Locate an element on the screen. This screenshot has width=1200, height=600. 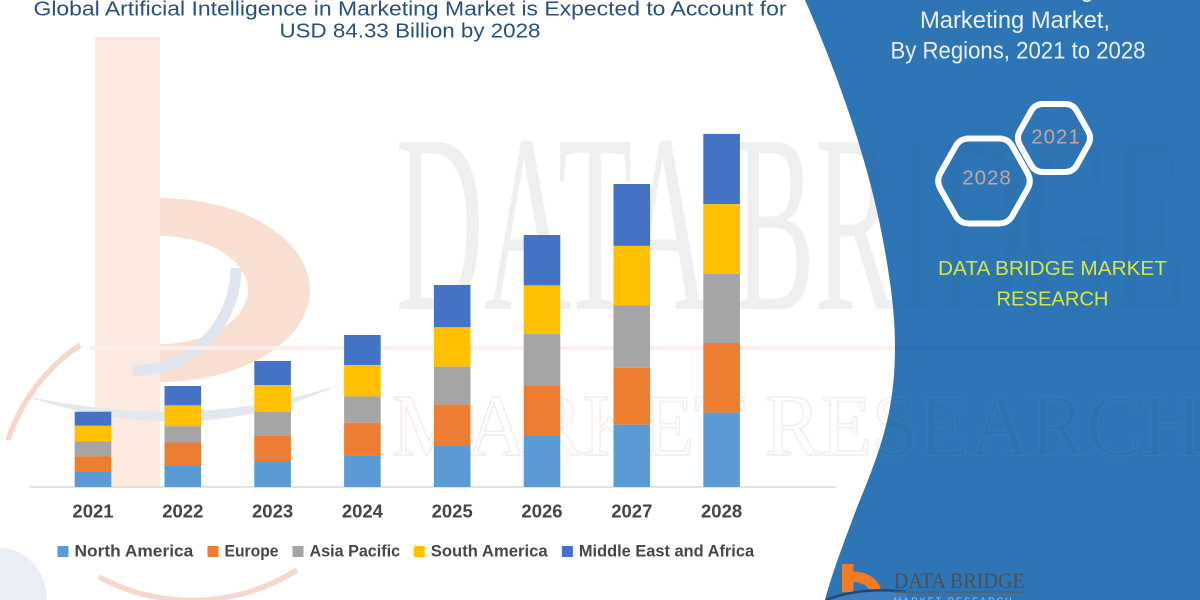
svg-text: 2025 is located at coordinates (452, 511).